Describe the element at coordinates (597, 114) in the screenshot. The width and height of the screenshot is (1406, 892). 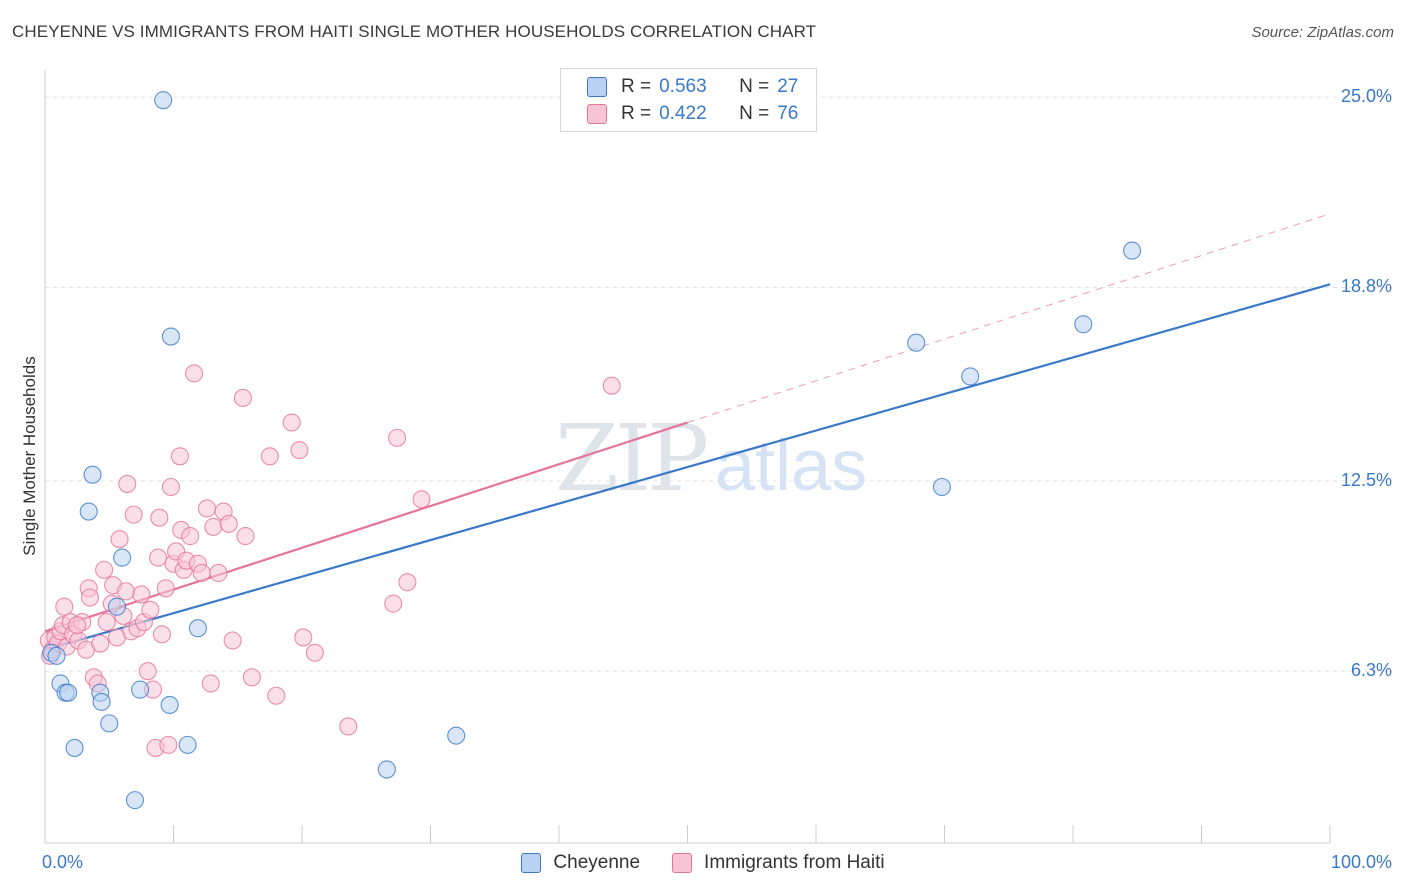
I see `legend-swatch-haiti` at that location.